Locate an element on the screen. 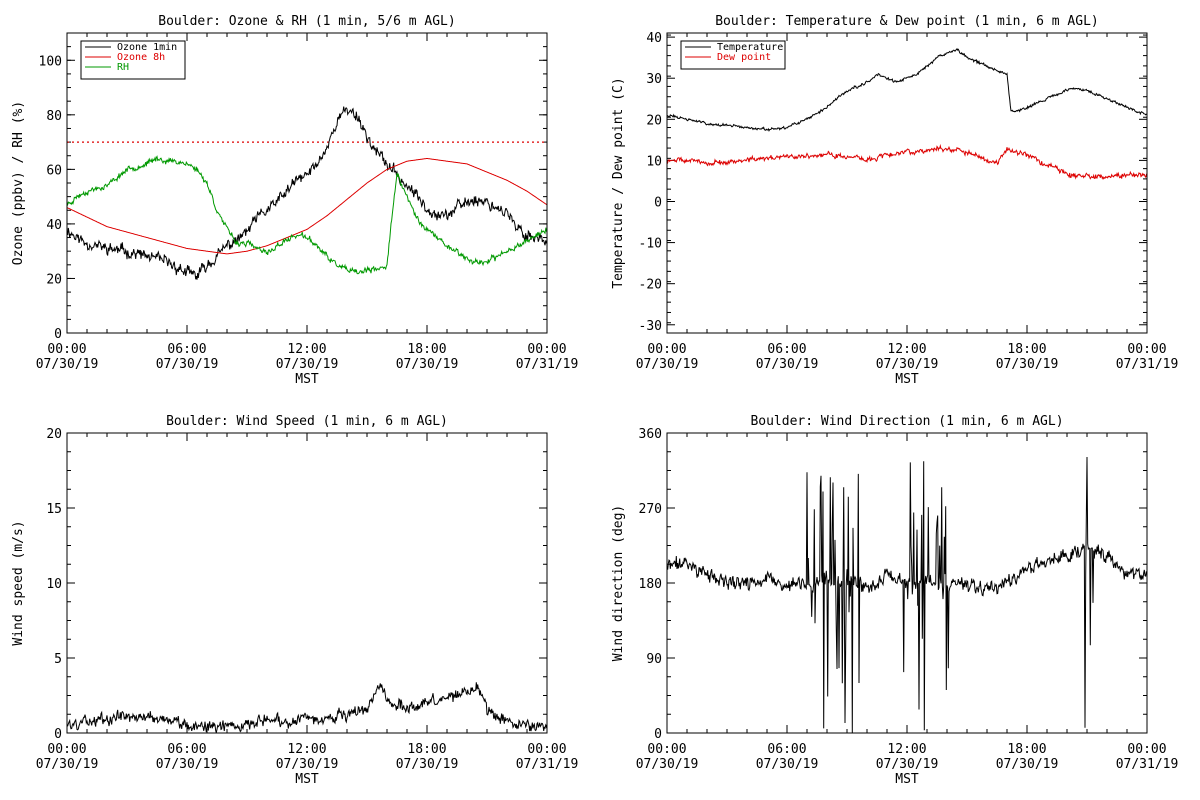  y-tick-label: -10 is located at coordinates (650, 244).